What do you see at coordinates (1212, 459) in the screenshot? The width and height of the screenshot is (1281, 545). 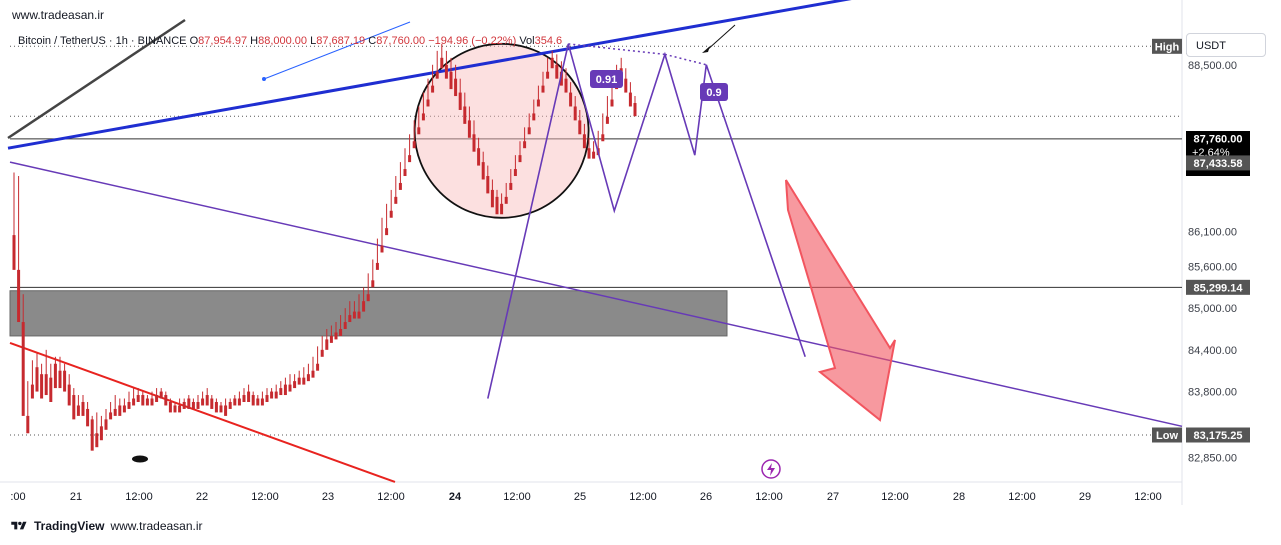 I see `price-tick: 82,850.00` at bounding box center [1212, 459].